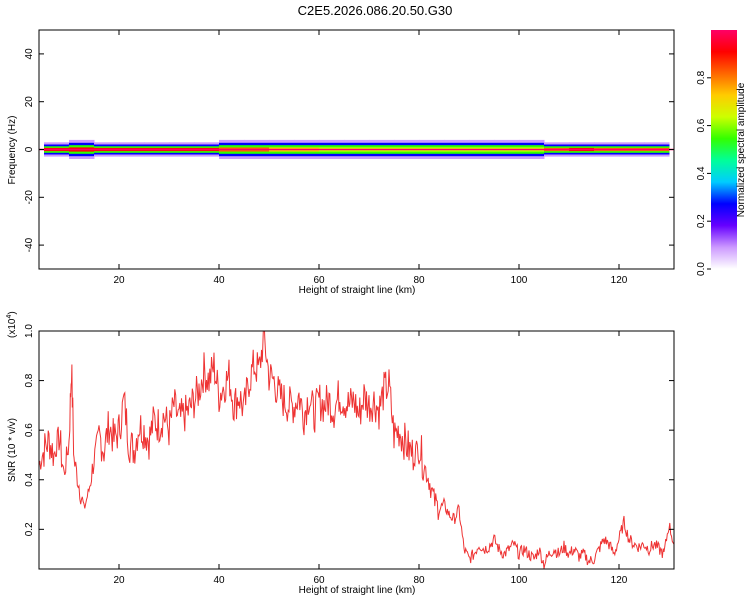 The width and height of the screenshot is (750, 600). What do you see at coordinates (29, 380) in the screenshot?
I see `y-tick-label: 0.8` at bounding box center [29, 380].